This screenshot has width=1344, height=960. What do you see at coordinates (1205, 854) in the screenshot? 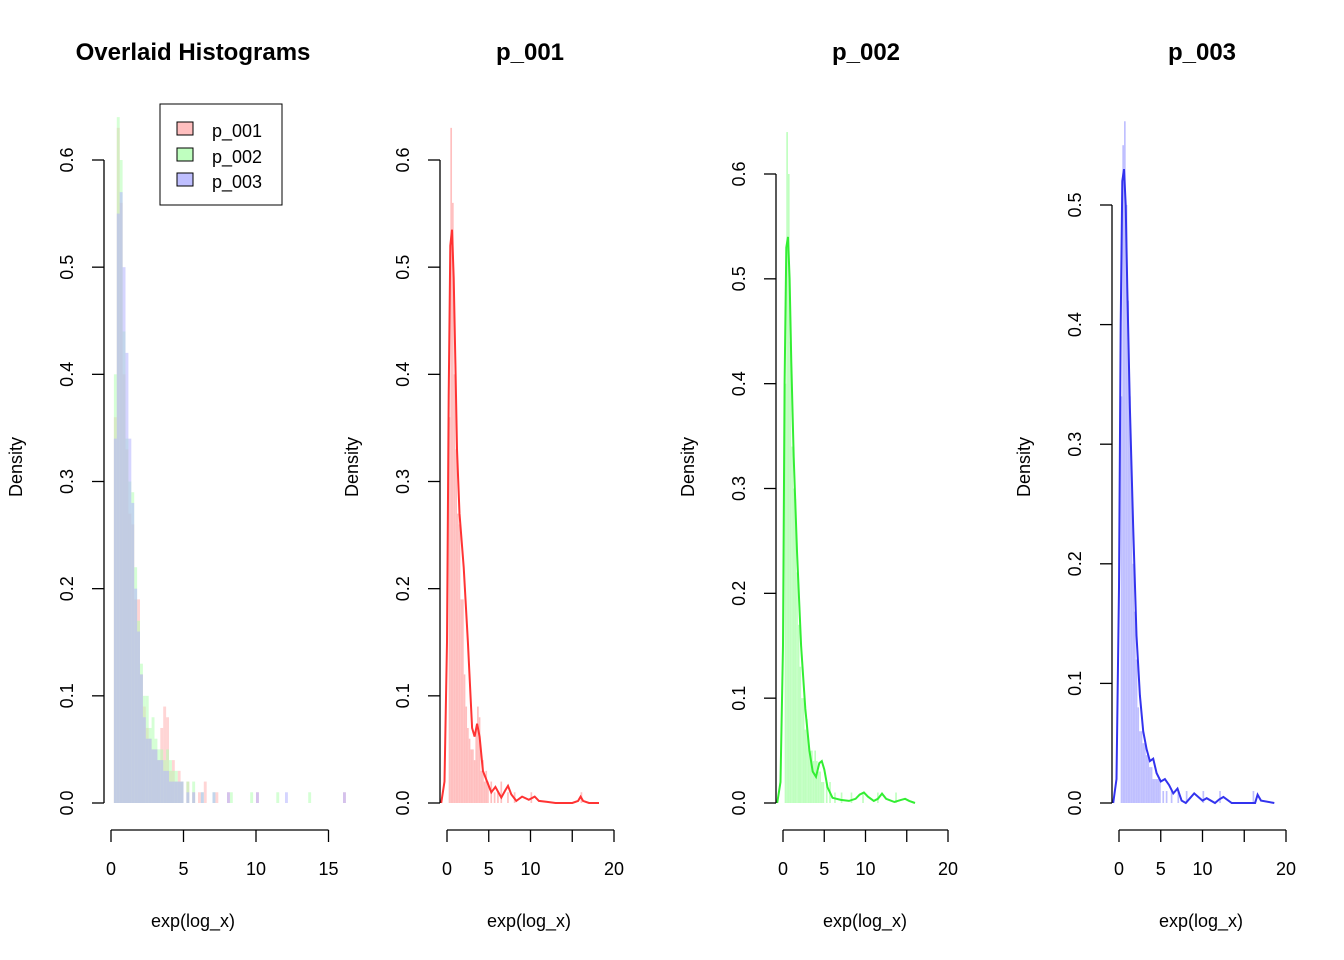
I see `x-axis: 0 5 10 20` at bounding box center [1205, 854].